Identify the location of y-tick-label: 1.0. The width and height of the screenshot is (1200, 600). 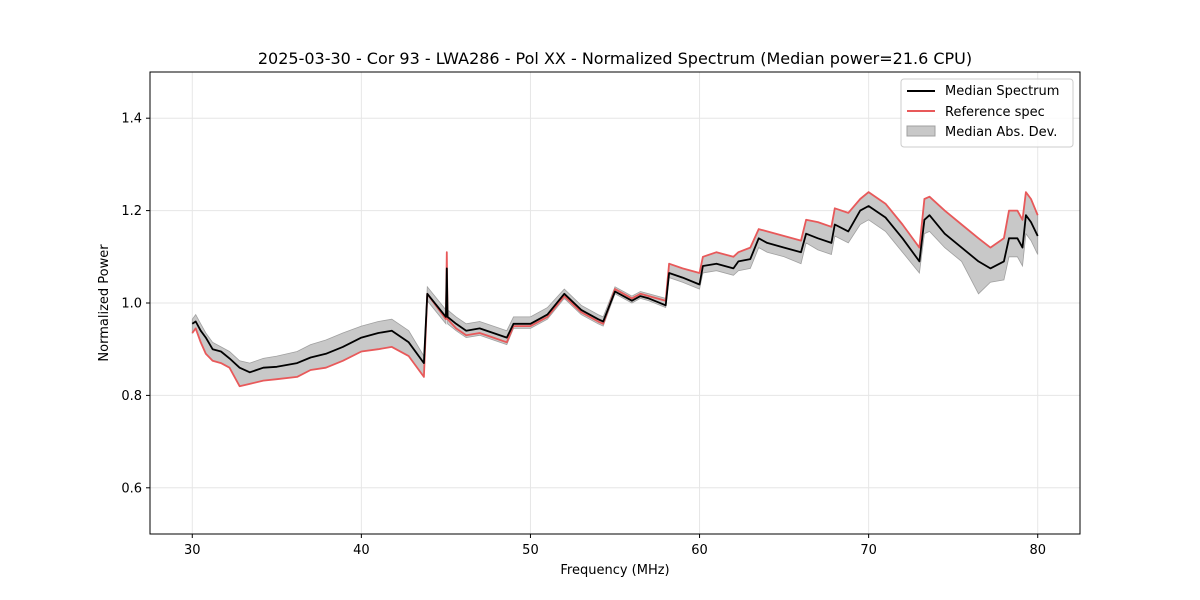
(131, 304).